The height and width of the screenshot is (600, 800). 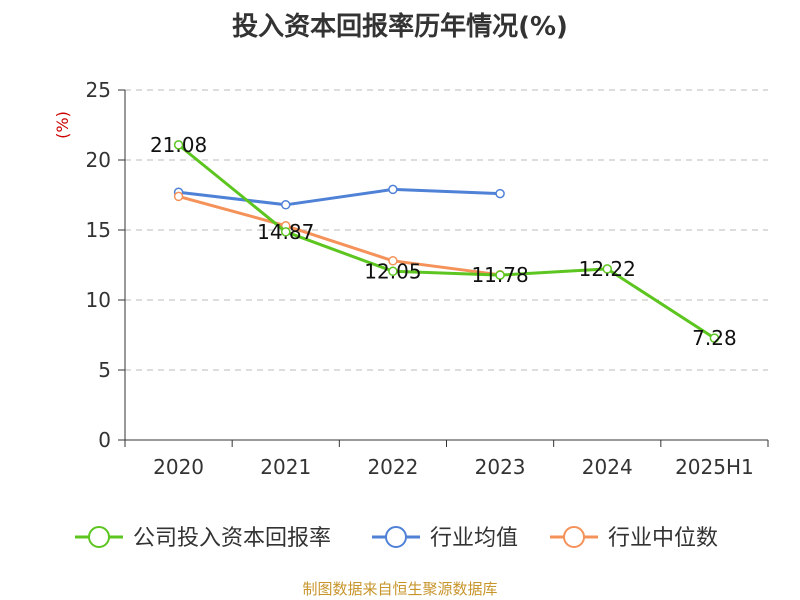 I want to click on y-tick-label: 20, so click(x=98, y=160).